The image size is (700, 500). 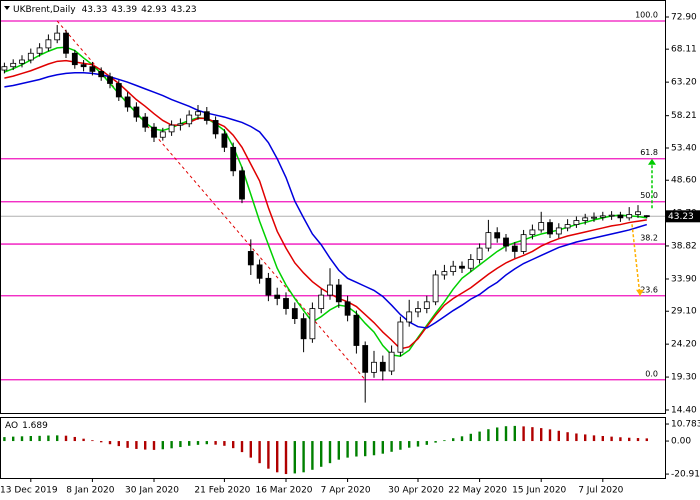 What do you see at coordinates (684, 50) in the screenshot?
I see `y-tick-label: 68.11` at bounding box center [684, 50].